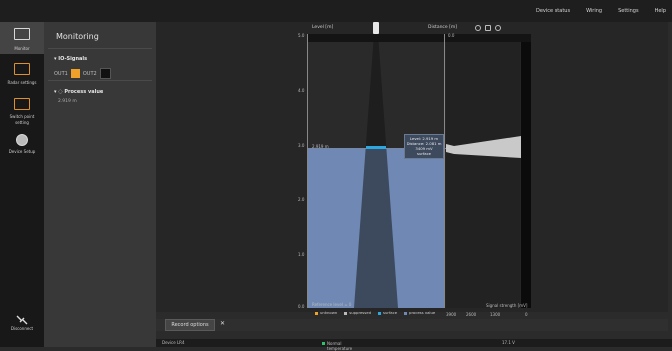 The width and height of the screenshot is (672, 351). I want to click on process-value-section: ▾ ◌ Process value 2.919 m, so click(104, 96).